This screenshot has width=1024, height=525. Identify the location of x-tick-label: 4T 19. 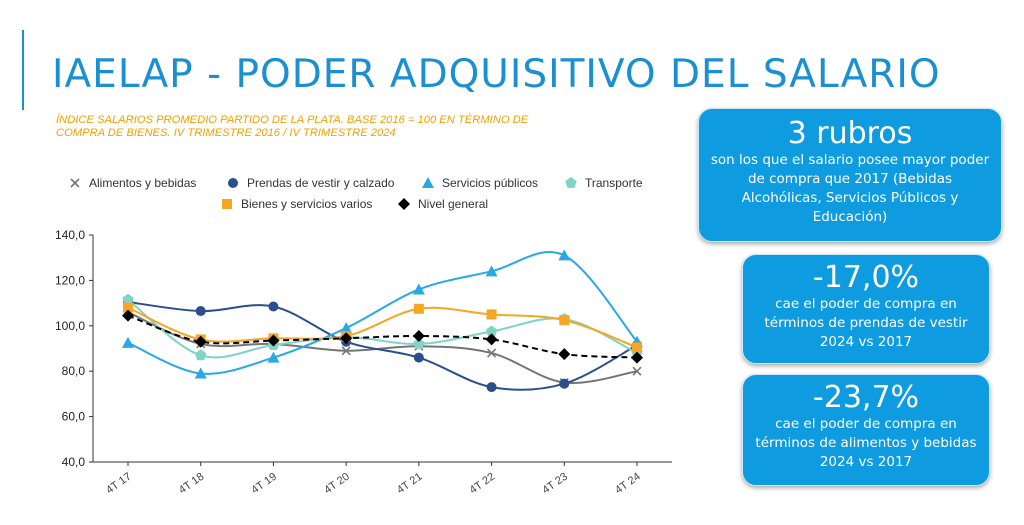
(264, 484).